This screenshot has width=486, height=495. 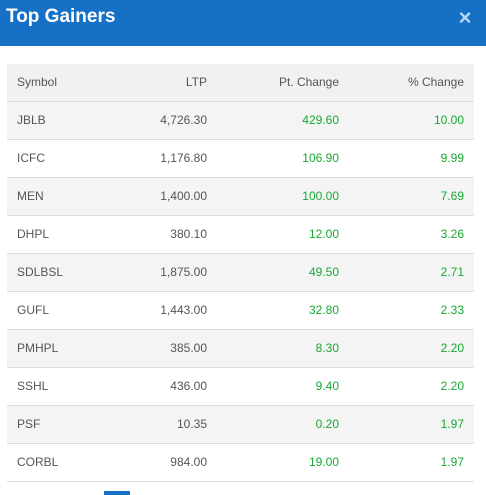 I want to click on table-row: PSF 10.35 0.20 1.97, so click(x=240, y=424).